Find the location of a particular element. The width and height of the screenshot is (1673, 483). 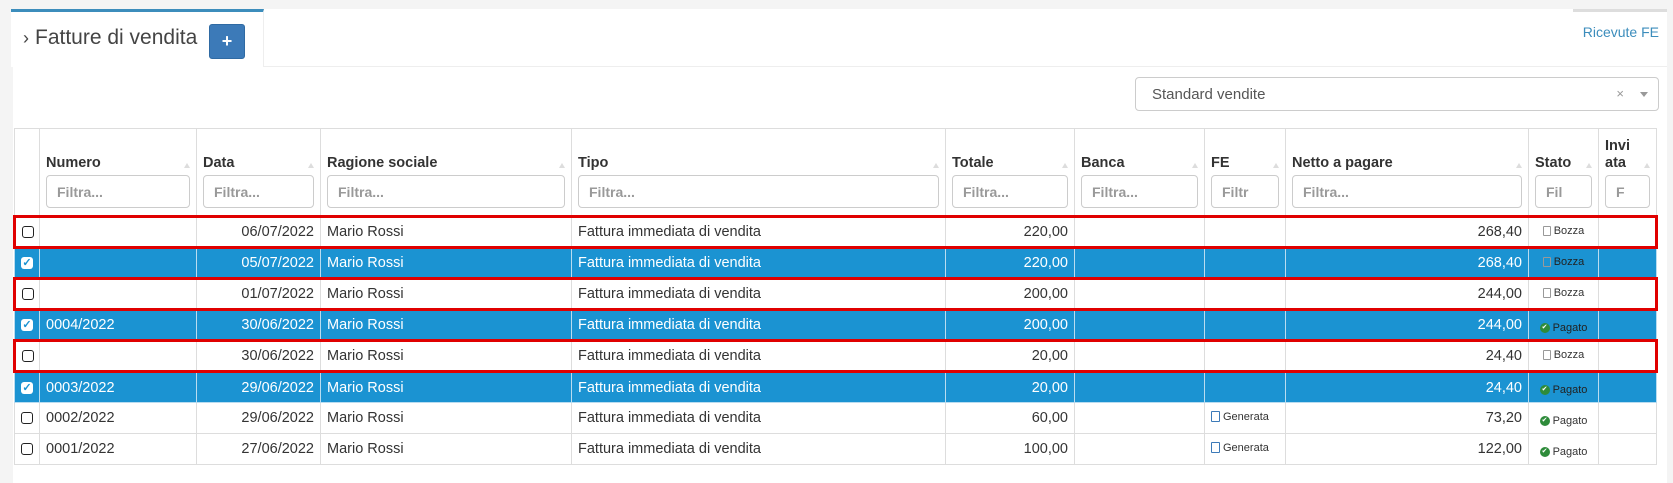

cell-totale: 200,00 is located at coordinates (1010, 325).